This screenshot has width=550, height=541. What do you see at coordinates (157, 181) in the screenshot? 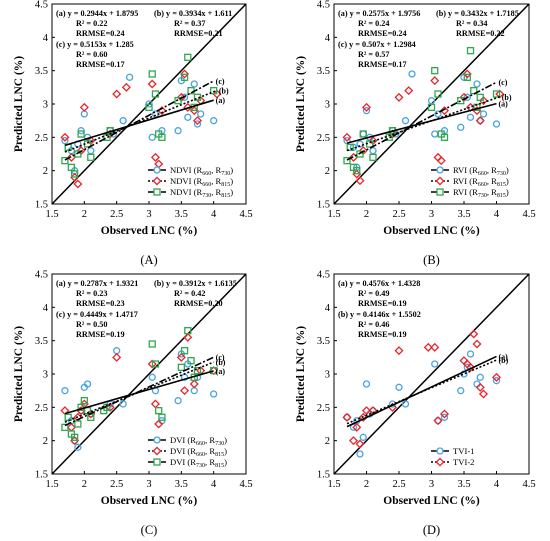
I see `legend-marker-diamond` at bounding box center [157, 181].